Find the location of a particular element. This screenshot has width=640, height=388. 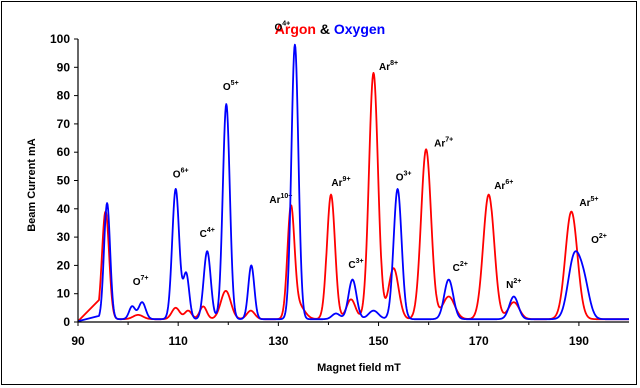

x-axis-label: Magnet field mT is located at coordinates (359, 368).